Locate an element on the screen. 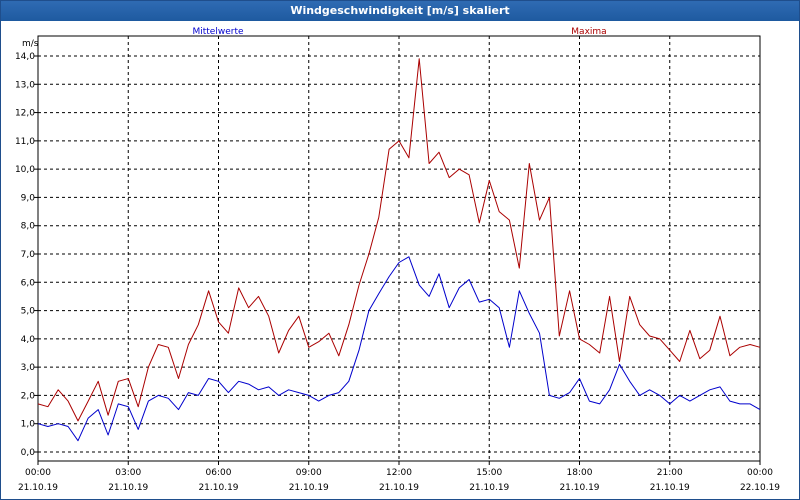 The width and height of the screenshot is (800, 500). y-tick-label: 11,0 is located at coordinates (25, 142).